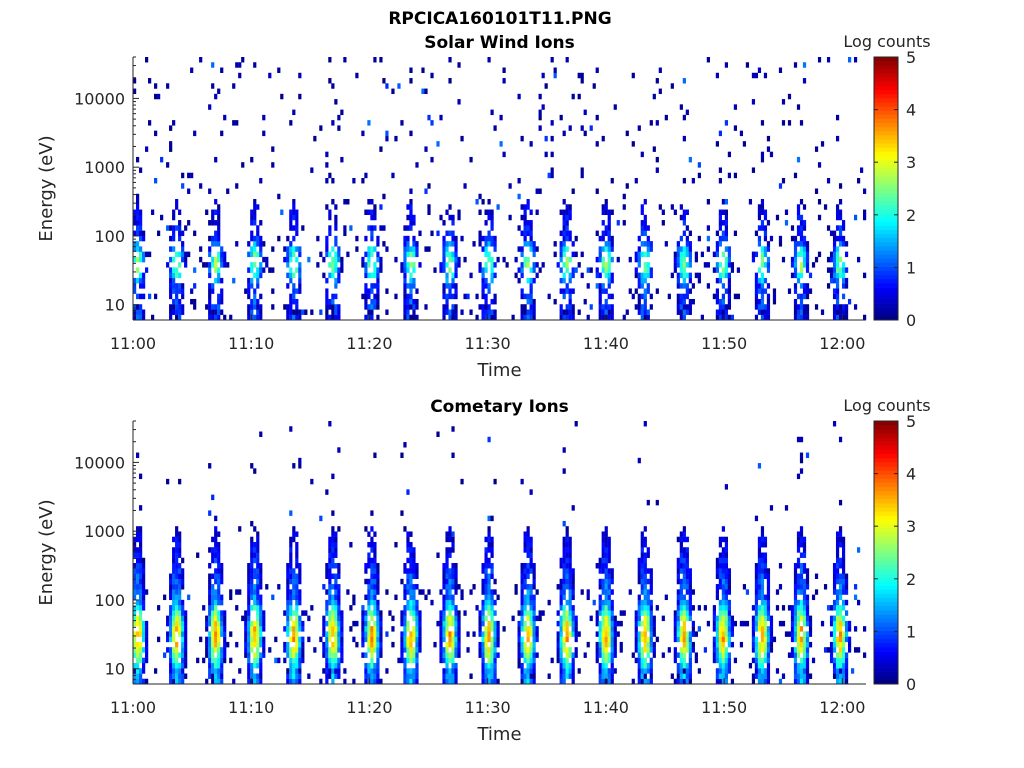 Image resolution: width=1024 pixels, height=768 pixels. Describe the element at coordinates (886, 657) in the screenshot. I see `cometary-colorbar-step` at that location.